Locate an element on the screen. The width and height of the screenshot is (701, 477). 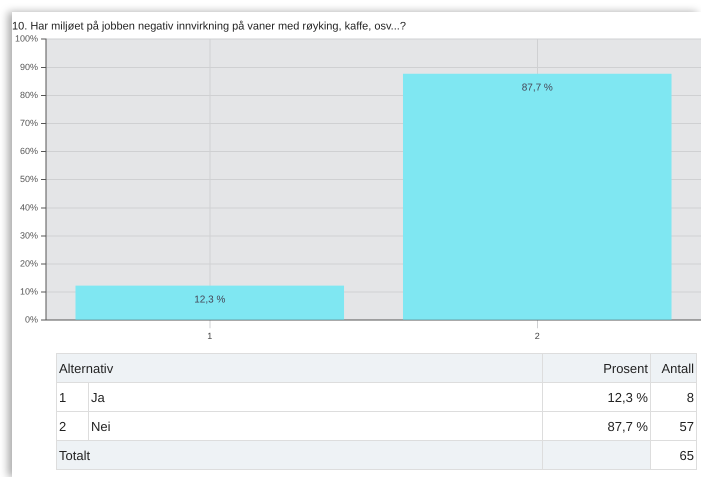
text: 1 is located at coordinates (73, 397).